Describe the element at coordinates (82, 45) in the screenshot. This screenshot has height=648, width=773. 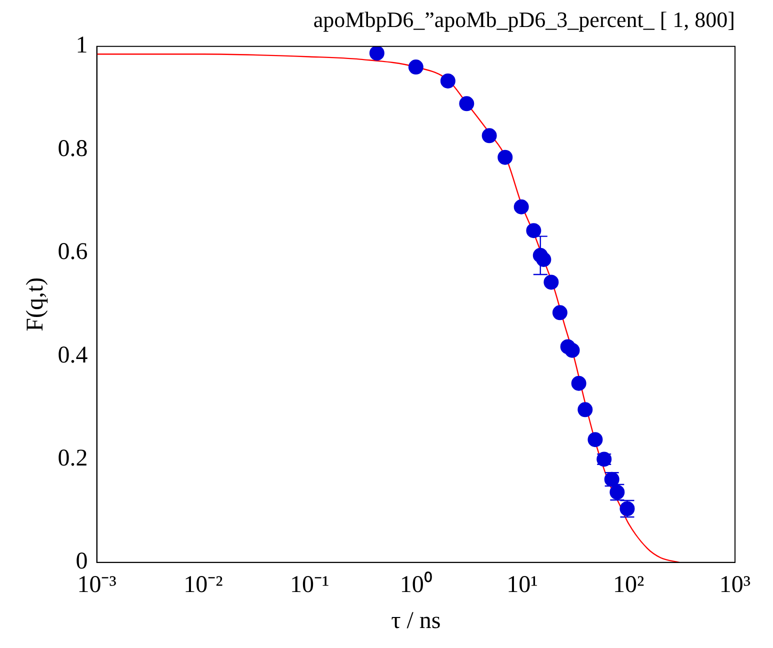
I see `y-tick-label: 1` at that location.